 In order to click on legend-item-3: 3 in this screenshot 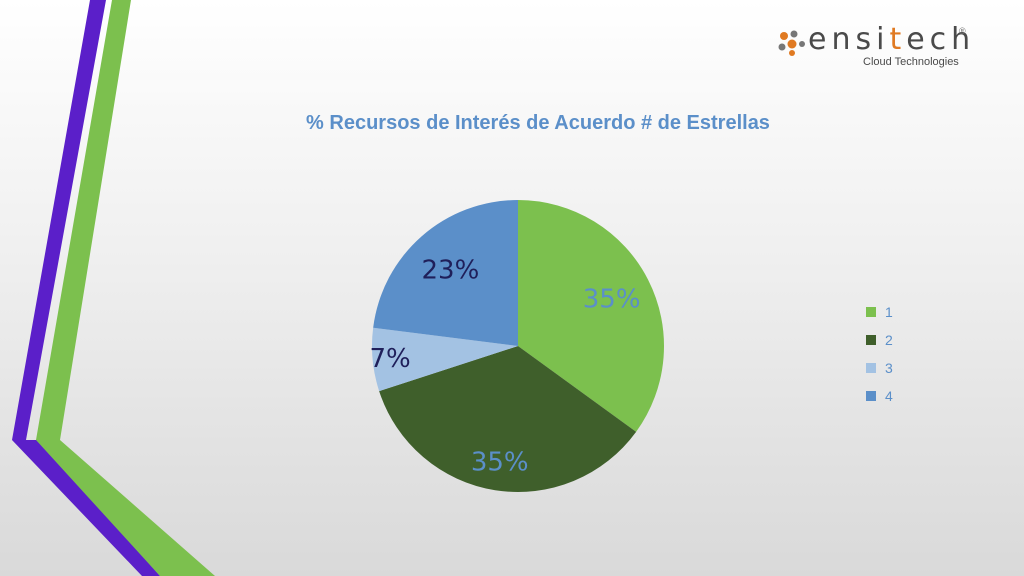, I will do `click(879, 368)`.